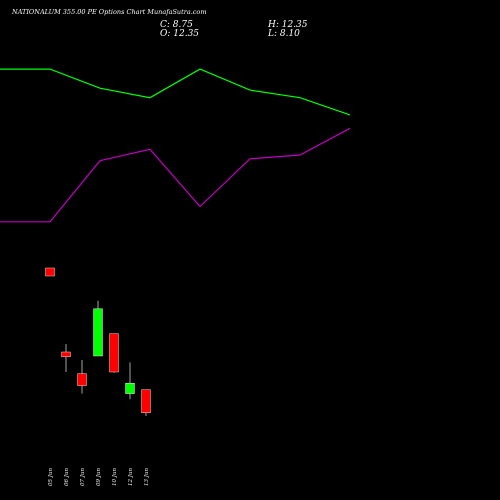  I want to click on x-tick-label: 10 Jun, so click(115, 477).